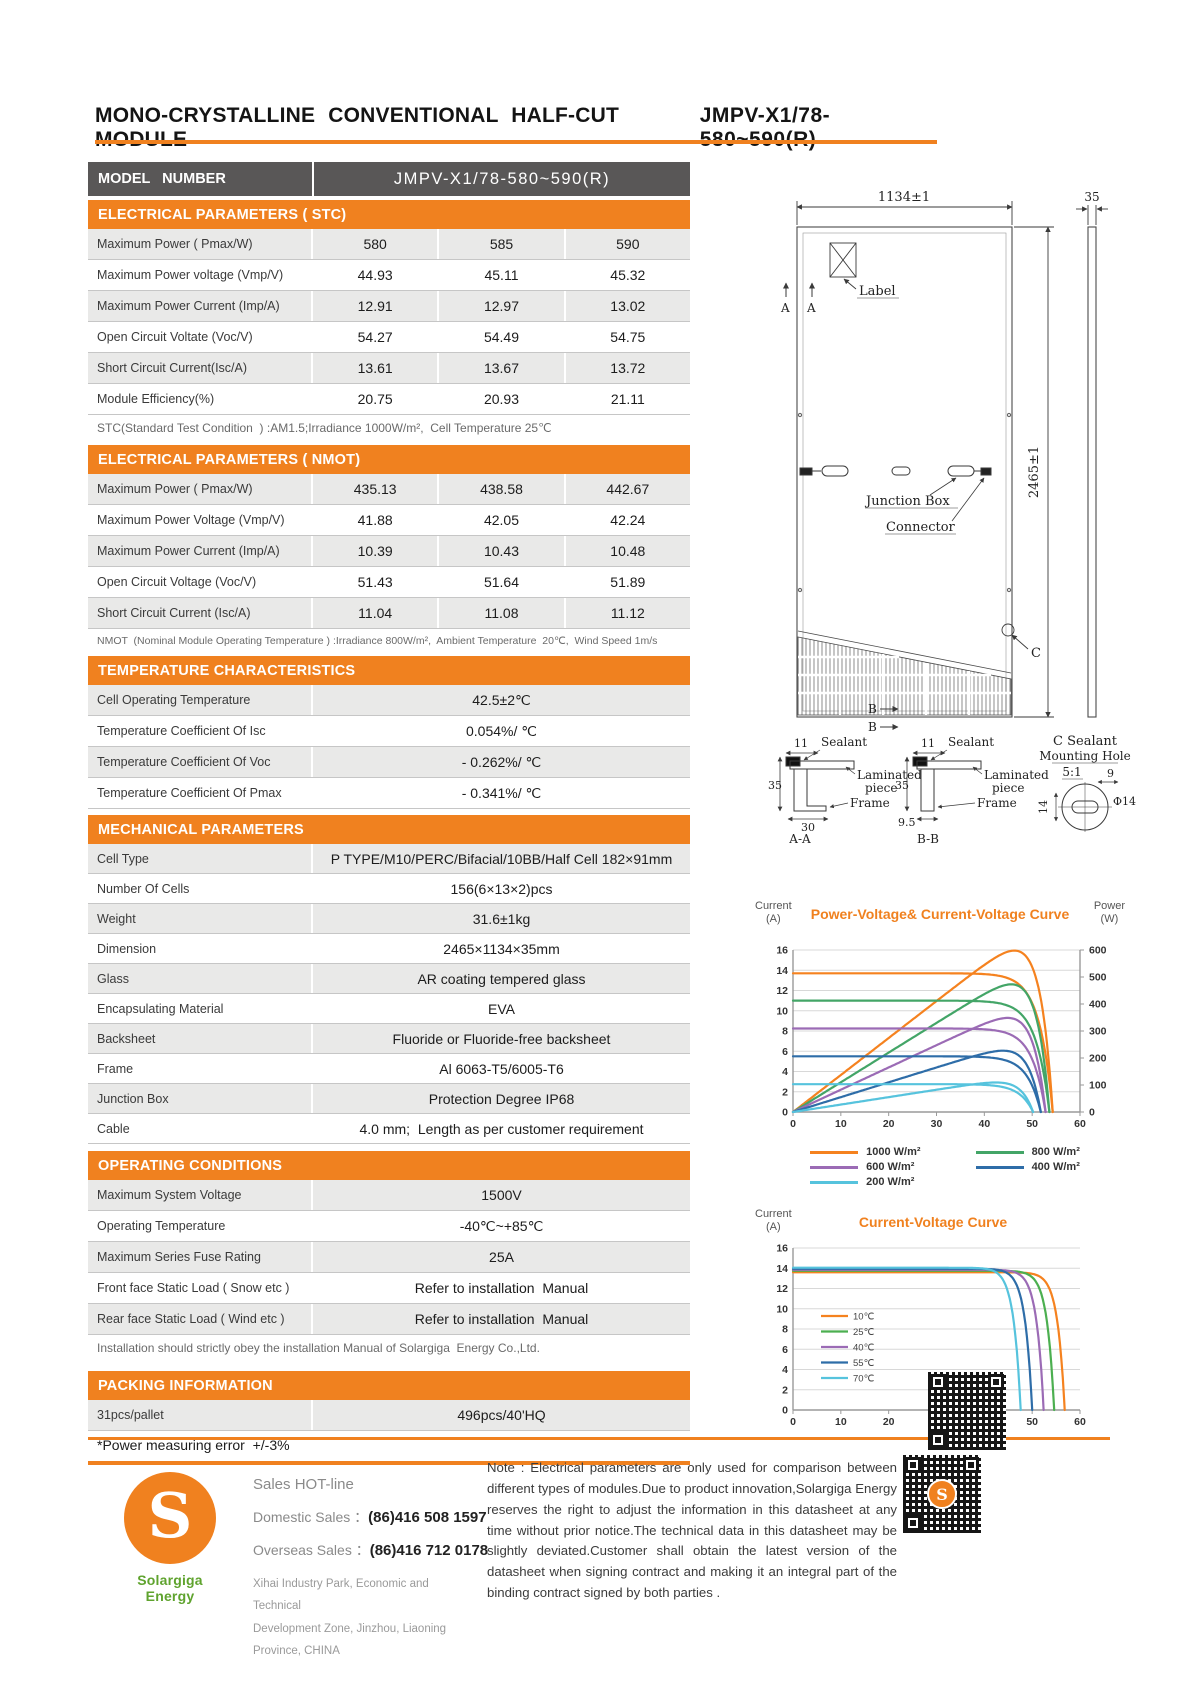 This screenshot has height=1697, width=1200. I want to click on legend-item: 1000 W/m², so click(865, 1152).